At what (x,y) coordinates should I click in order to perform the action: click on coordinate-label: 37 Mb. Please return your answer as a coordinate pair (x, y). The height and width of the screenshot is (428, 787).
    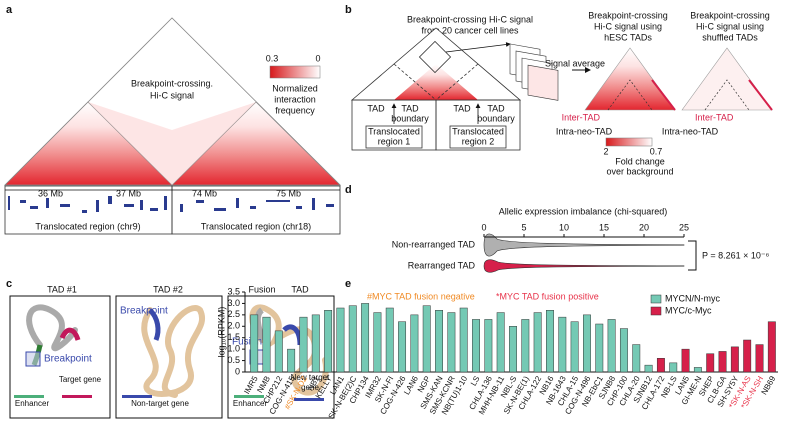
    Looking at the image, I should click on (128, 193).